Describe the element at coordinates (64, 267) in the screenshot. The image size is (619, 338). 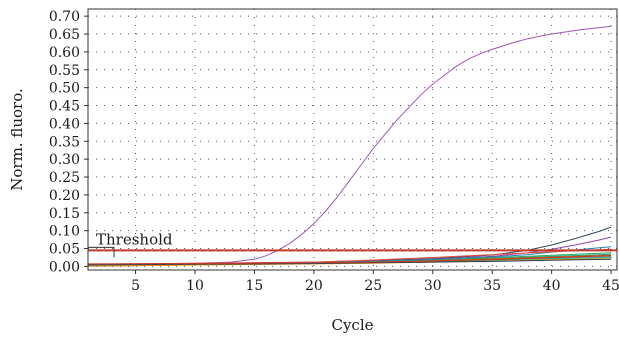
I see `y-tick-label: 0.00` at that location.